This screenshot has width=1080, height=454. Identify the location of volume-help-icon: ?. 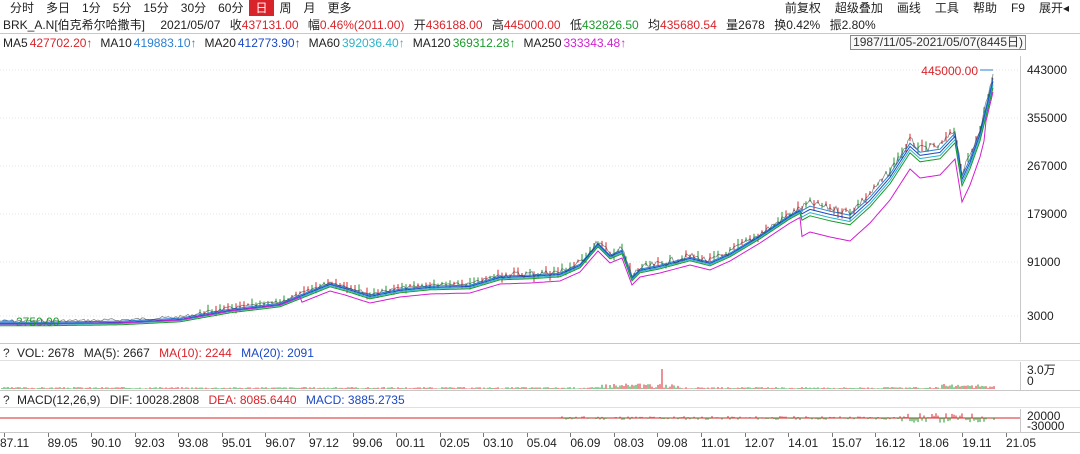
(6, 353).